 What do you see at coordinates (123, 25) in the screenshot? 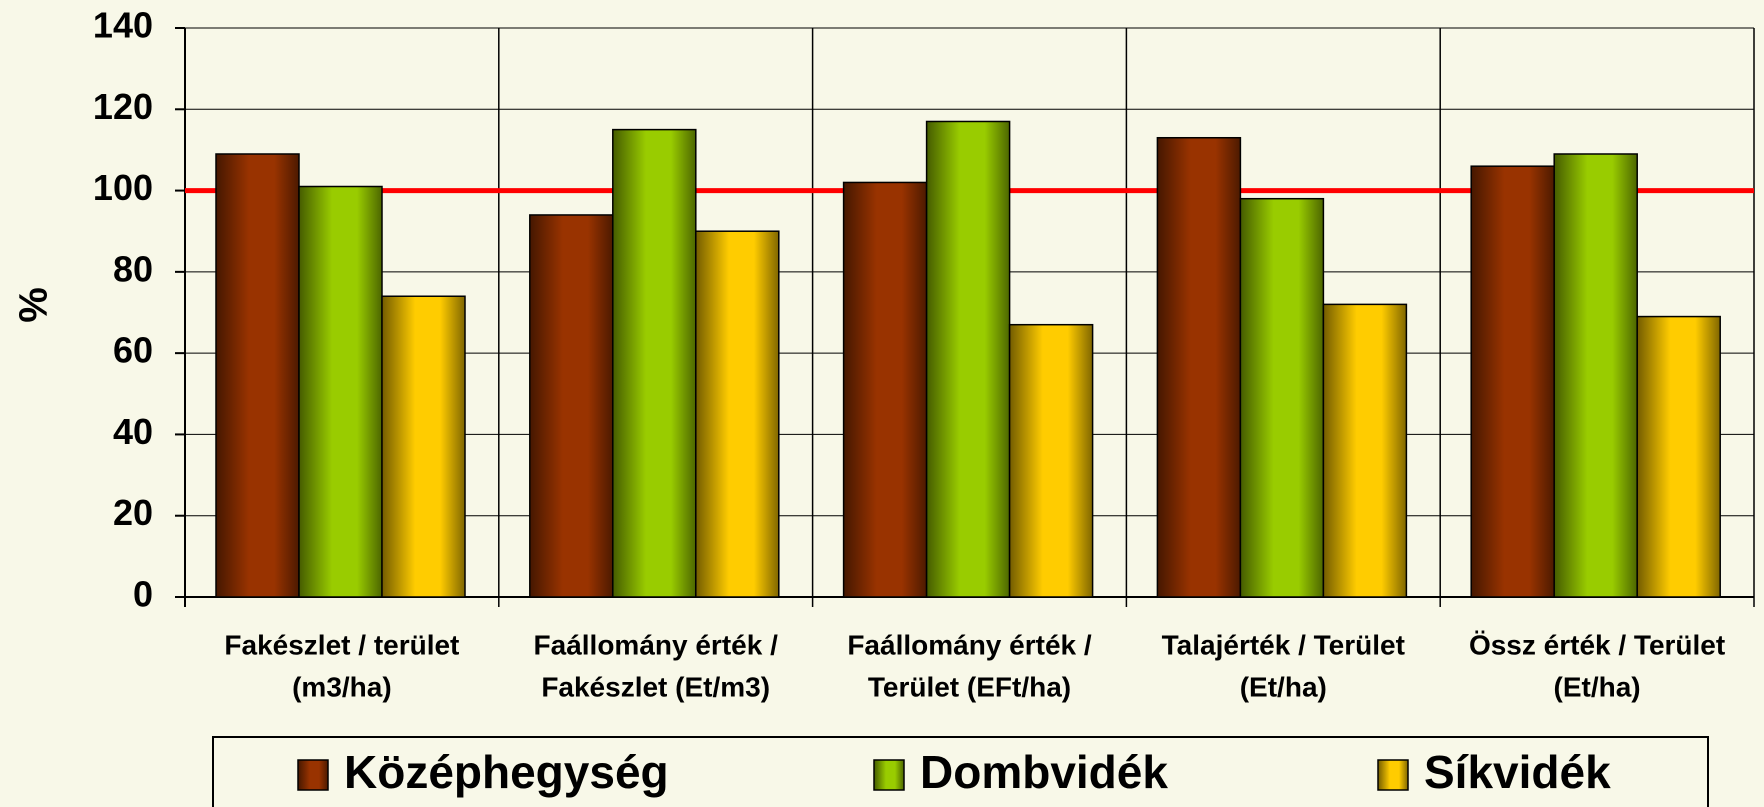
I see `y-tick-label: 140` at bounding box center [123, 25].